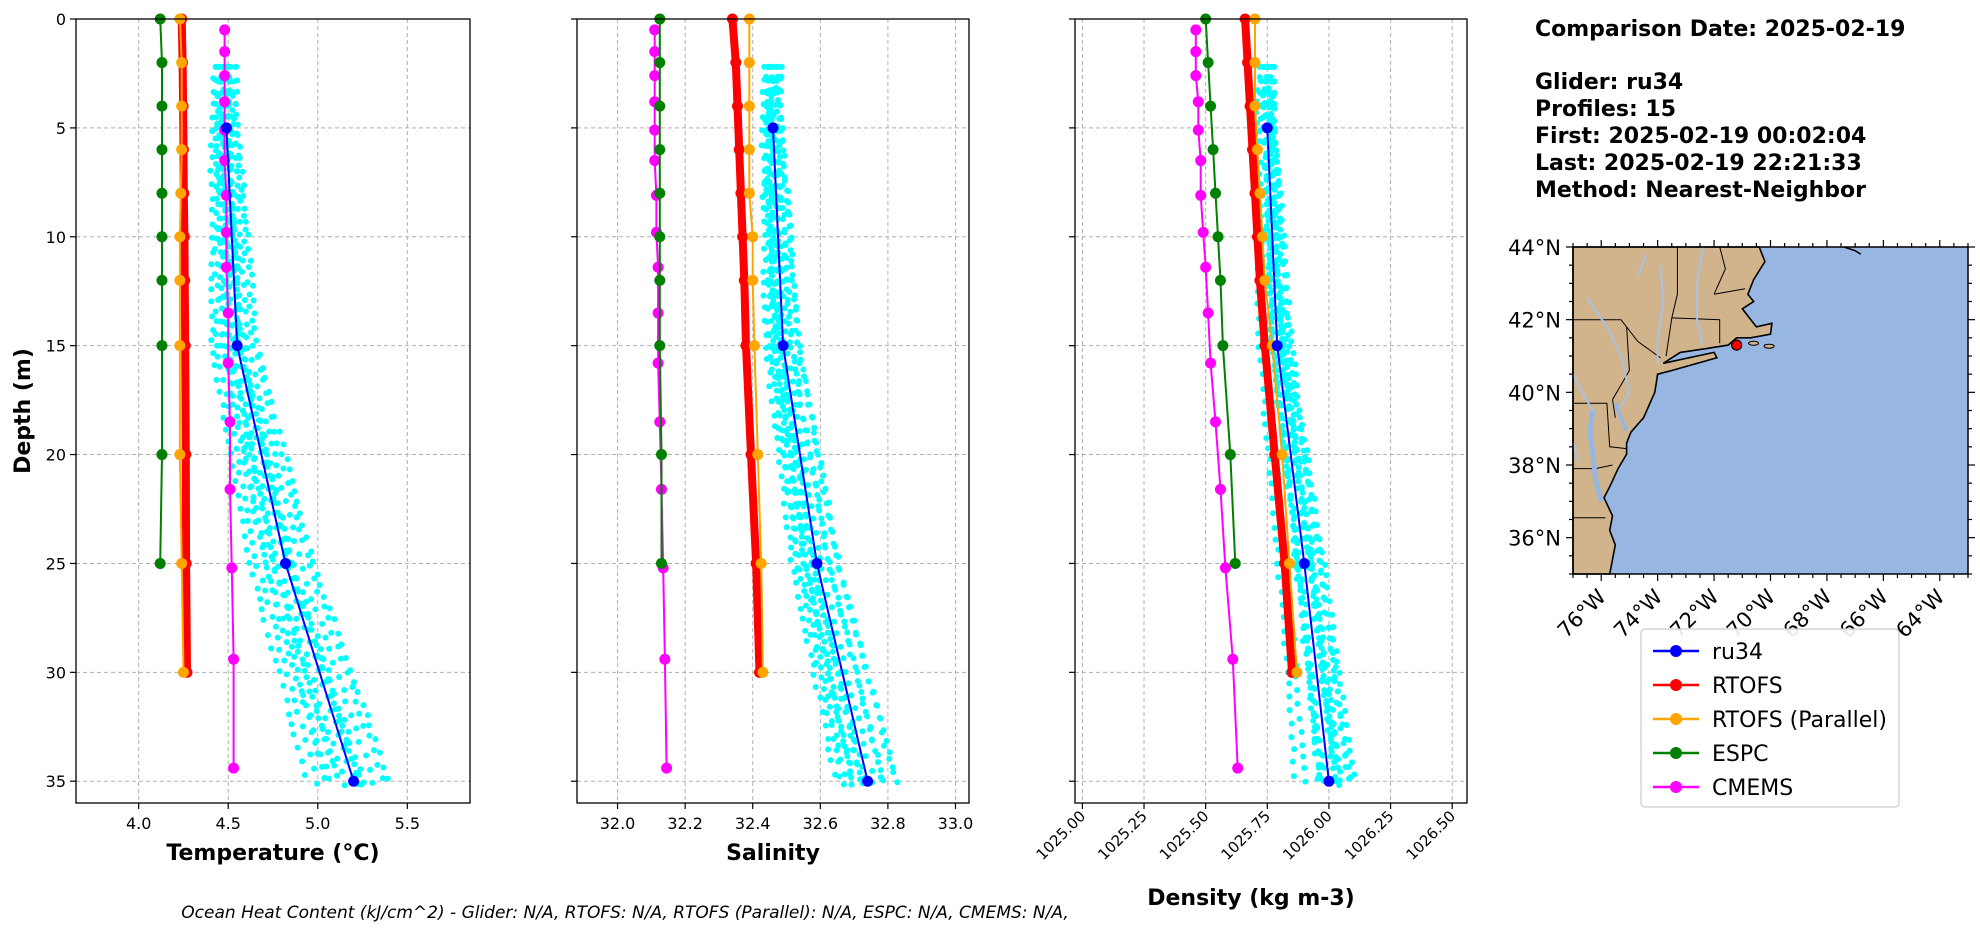 The image size is (1980, 938). What do you see at coordinates (407, 823) in the screenshot?
I see `x-tick-label: 5.5` at bounding box center [407, 823].